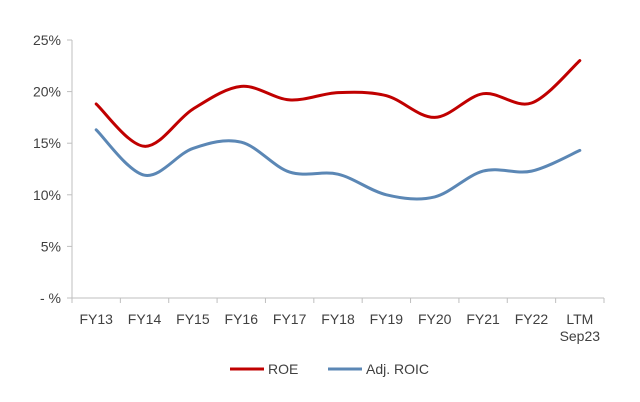 The image size is (640, 402). What do you see at coordinates (50, 298) in the screenshot?
I see `y-tick-label: - %` at bounding box center [50, 298].